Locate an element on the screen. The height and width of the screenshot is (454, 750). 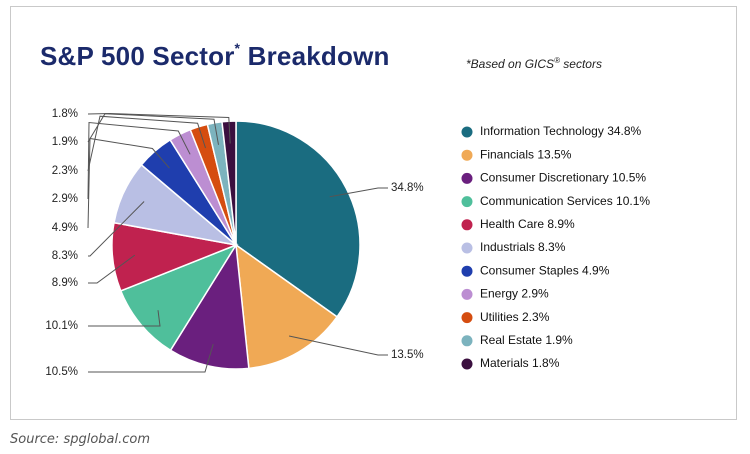
legend-swatch-information-technology is located at coordinates (467, 132).